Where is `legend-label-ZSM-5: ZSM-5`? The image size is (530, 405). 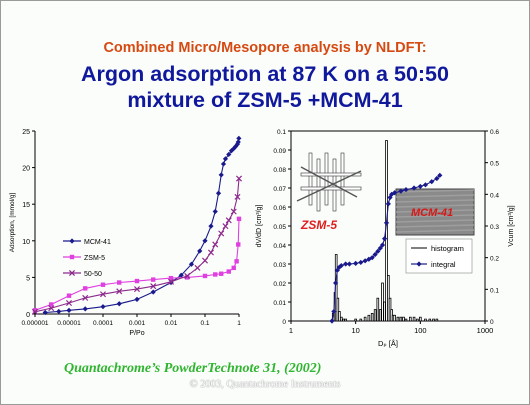
legend-label-ZSM-5: ZSM-5 is located at coordinates (94, 258).